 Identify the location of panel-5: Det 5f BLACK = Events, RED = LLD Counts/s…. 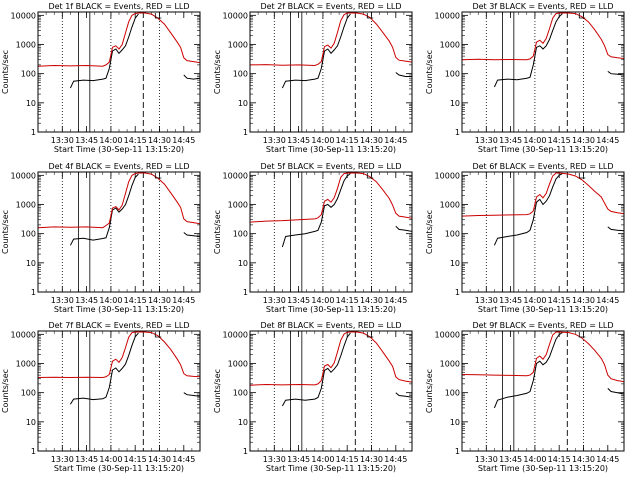
(313, 238).